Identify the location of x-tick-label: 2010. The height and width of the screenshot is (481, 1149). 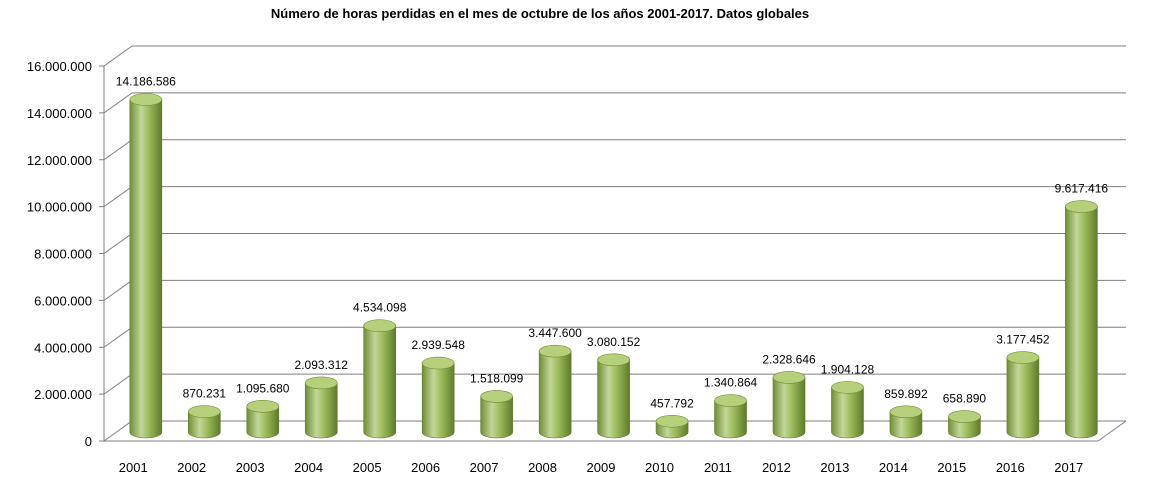
(659, 467).